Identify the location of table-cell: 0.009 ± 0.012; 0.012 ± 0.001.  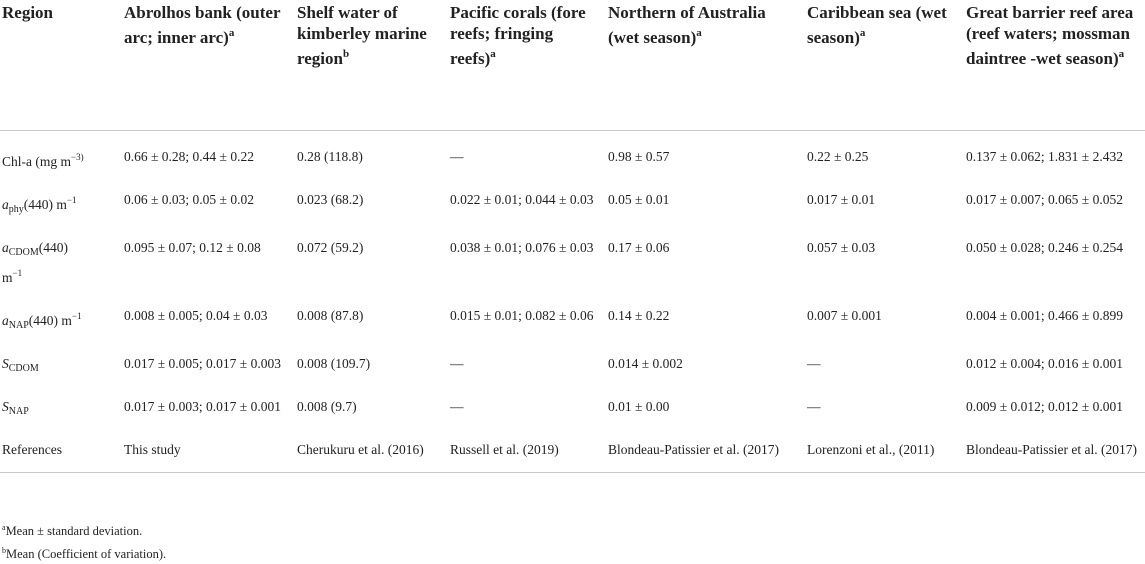
(1044, 406).